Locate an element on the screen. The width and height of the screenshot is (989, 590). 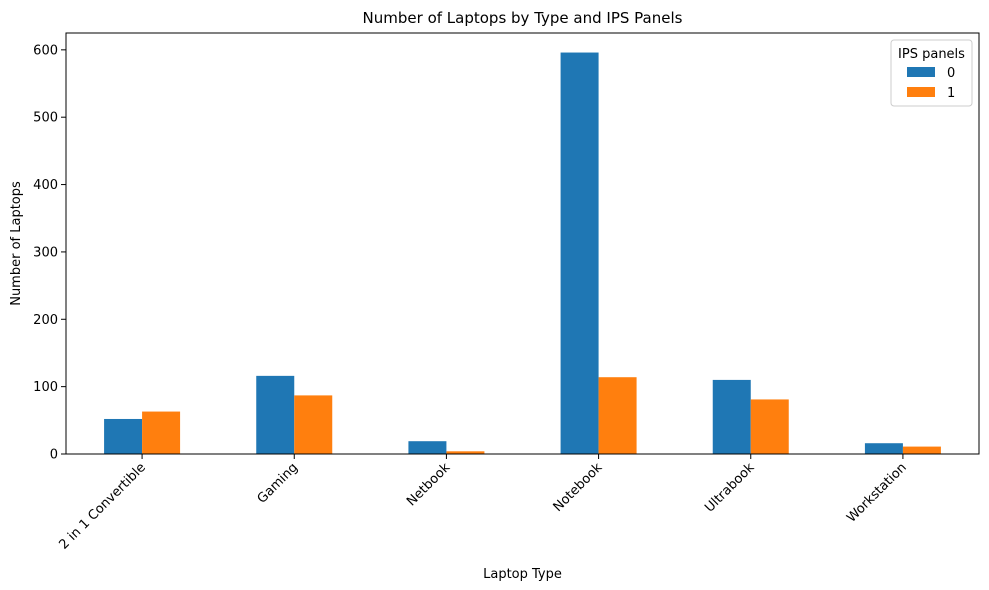
y-tick-label: 600 is located at coordinates (45, 50).